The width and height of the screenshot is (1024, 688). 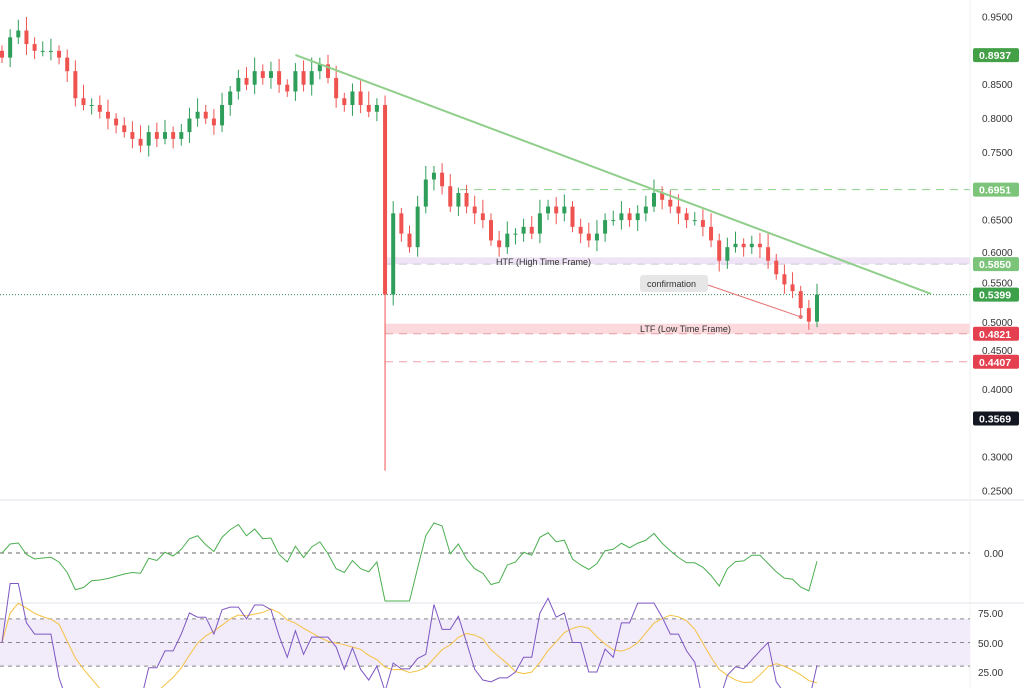 What do you see at coordinates (995, 191) in the screenshot?
I see `price-label: 0.6951` at bounding box center [995, 191].